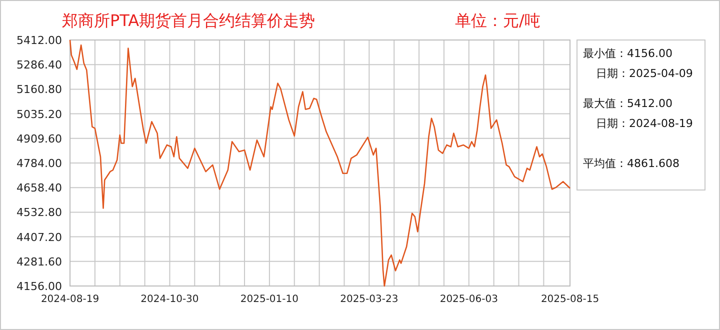  What do you see at coordinates (39, 163) in the screenshot?
I see `y-tick-label: 4784.00` at bounding box center [39, 163].